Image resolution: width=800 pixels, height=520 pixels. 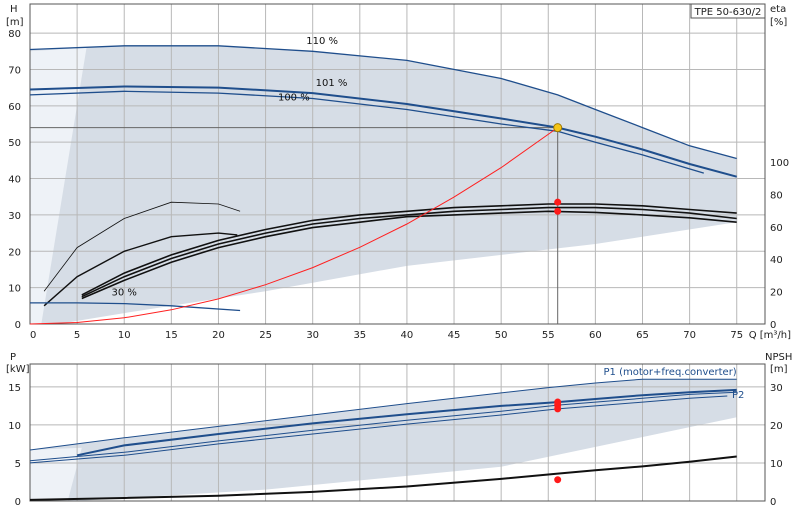 I want to click on npsh-point, so click(x=558, y=480).